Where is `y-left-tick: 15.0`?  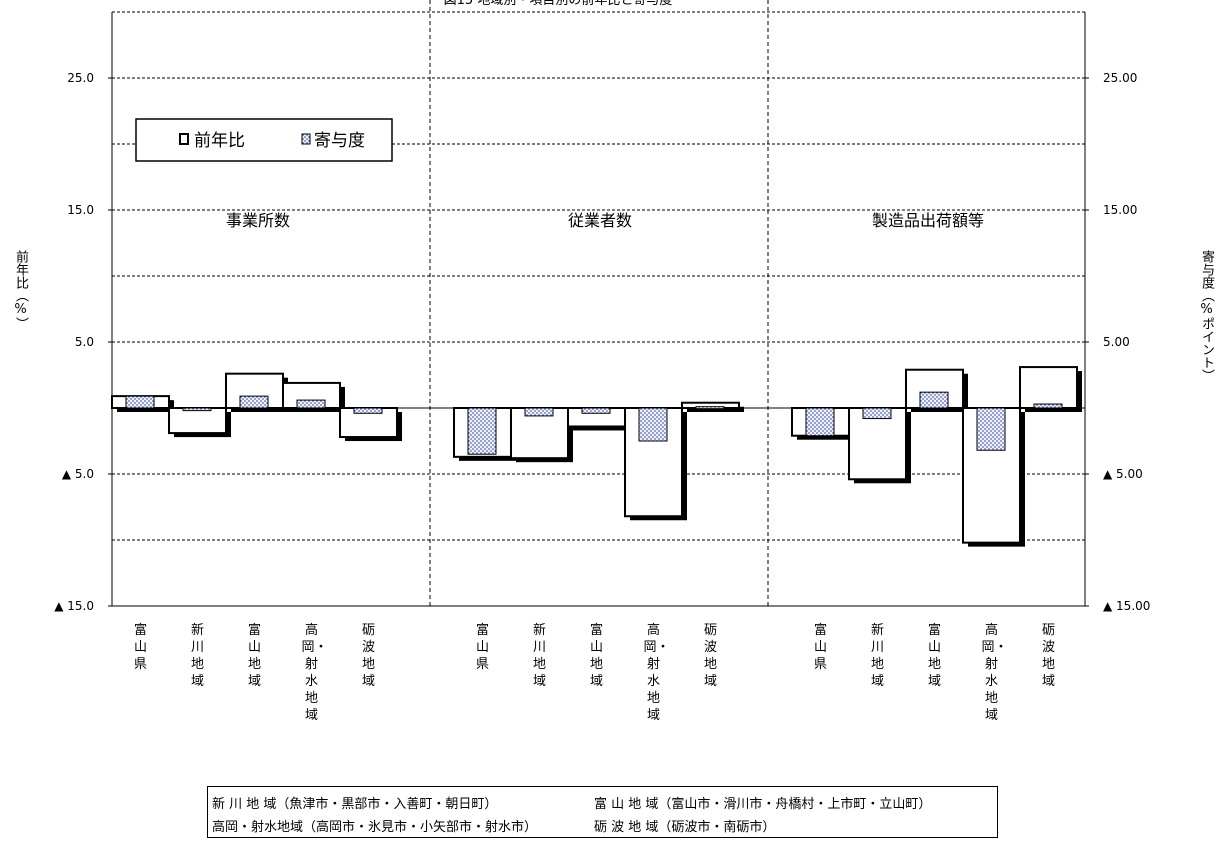 y-left-tick: 15.0 is located at coordinates (80, 210).